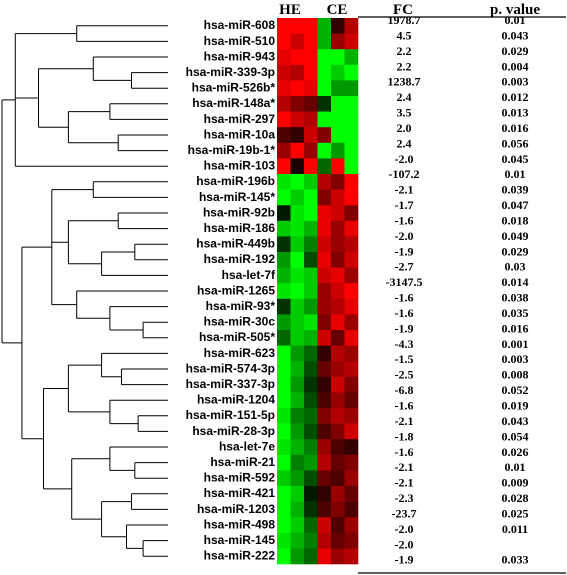 This screenshot has width=567, height=575. Describe the element at coordinates (240, 322) in the screenshot. I see `mirna-label: hsa-miR-30c` at that location.